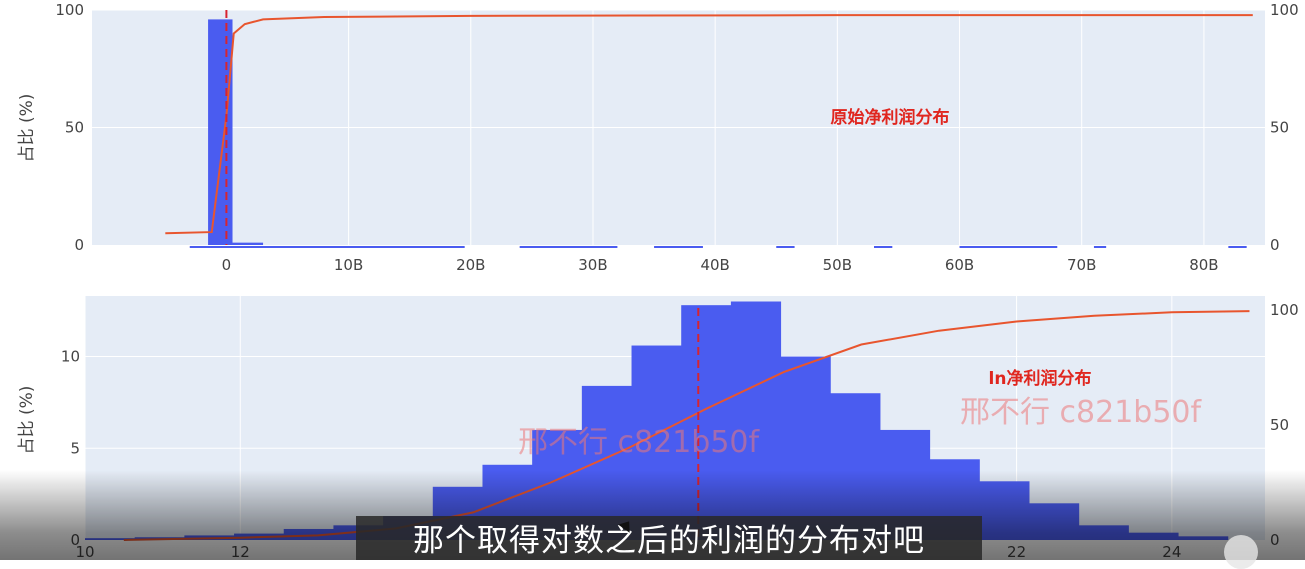 The width and height of the screenshot is (1305, 569). I want to click on top-x-tick-labels: 0 10B 20B 30B 40B 50B 60B 70B 80B, so click(720, 265).